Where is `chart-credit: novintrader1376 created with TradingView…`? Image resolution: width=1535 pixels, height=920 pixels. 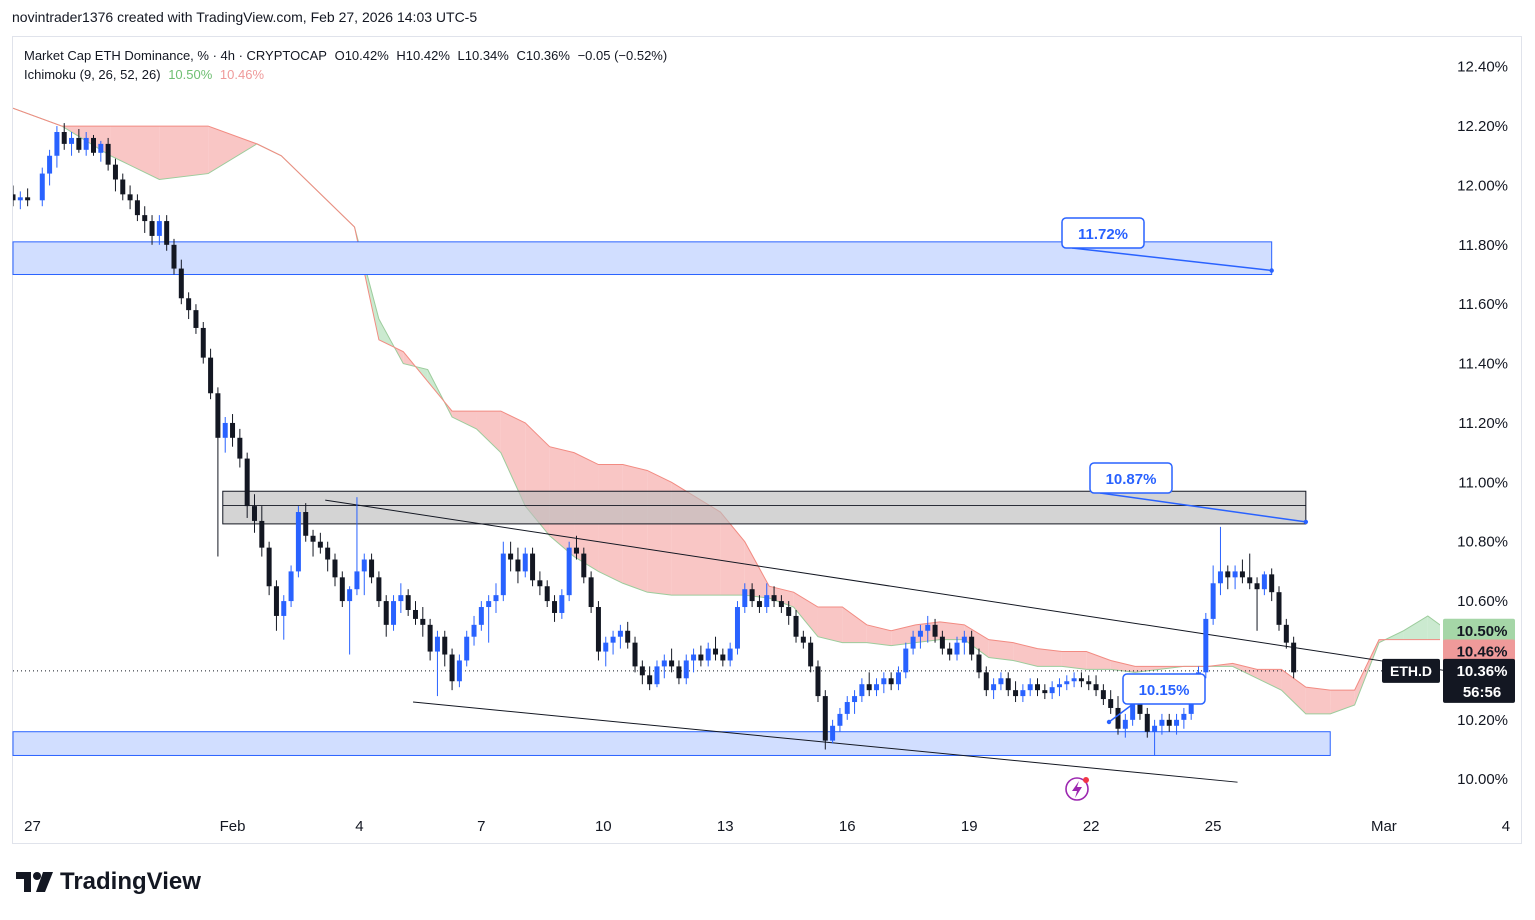
chart-credit: novintrader1376 created with TradingView… is located at coordinates (245, 17).